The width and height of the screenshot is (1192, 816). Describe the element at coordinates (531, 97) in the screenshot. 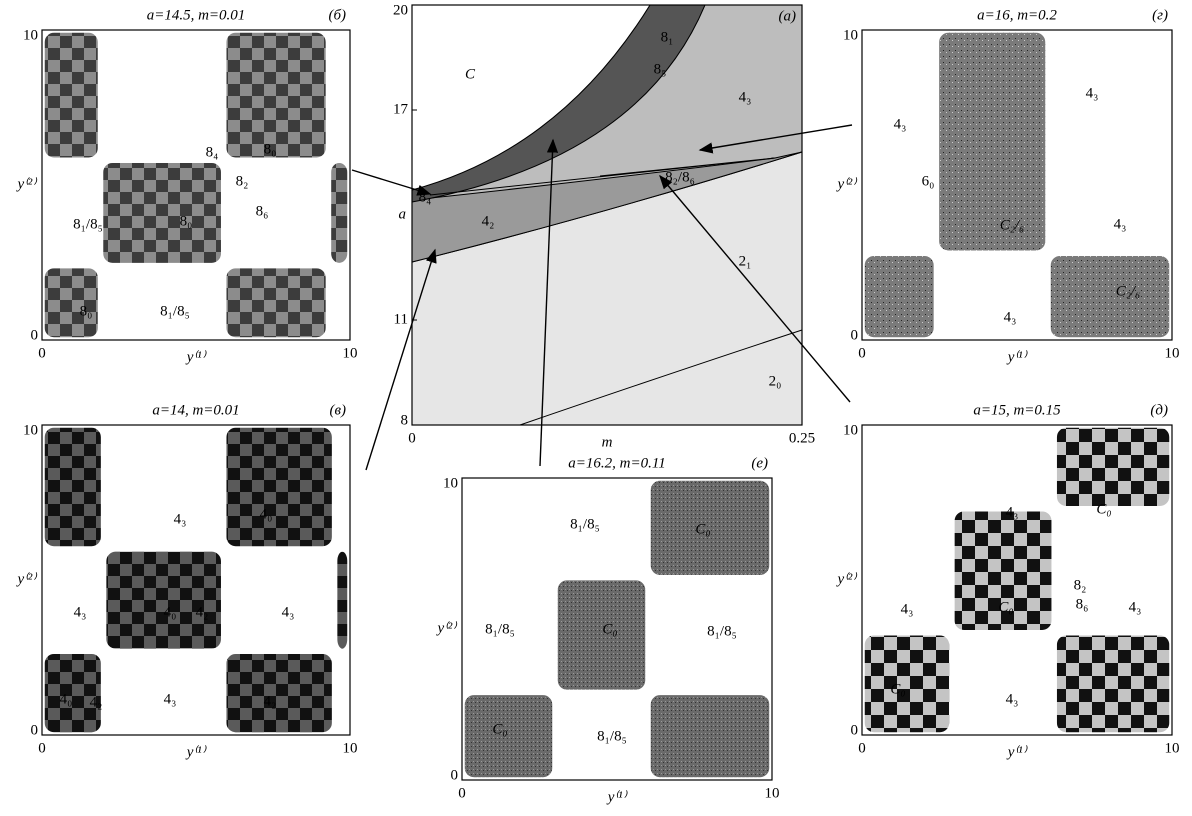

I see `region-c` at that location.